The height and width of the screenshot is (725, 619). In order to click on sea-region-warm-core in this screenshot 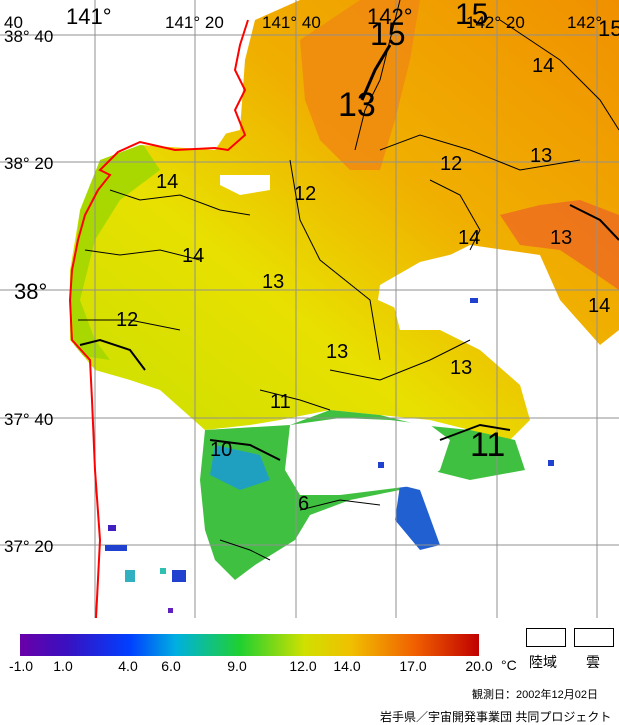, I will do `click(360, 85)`.